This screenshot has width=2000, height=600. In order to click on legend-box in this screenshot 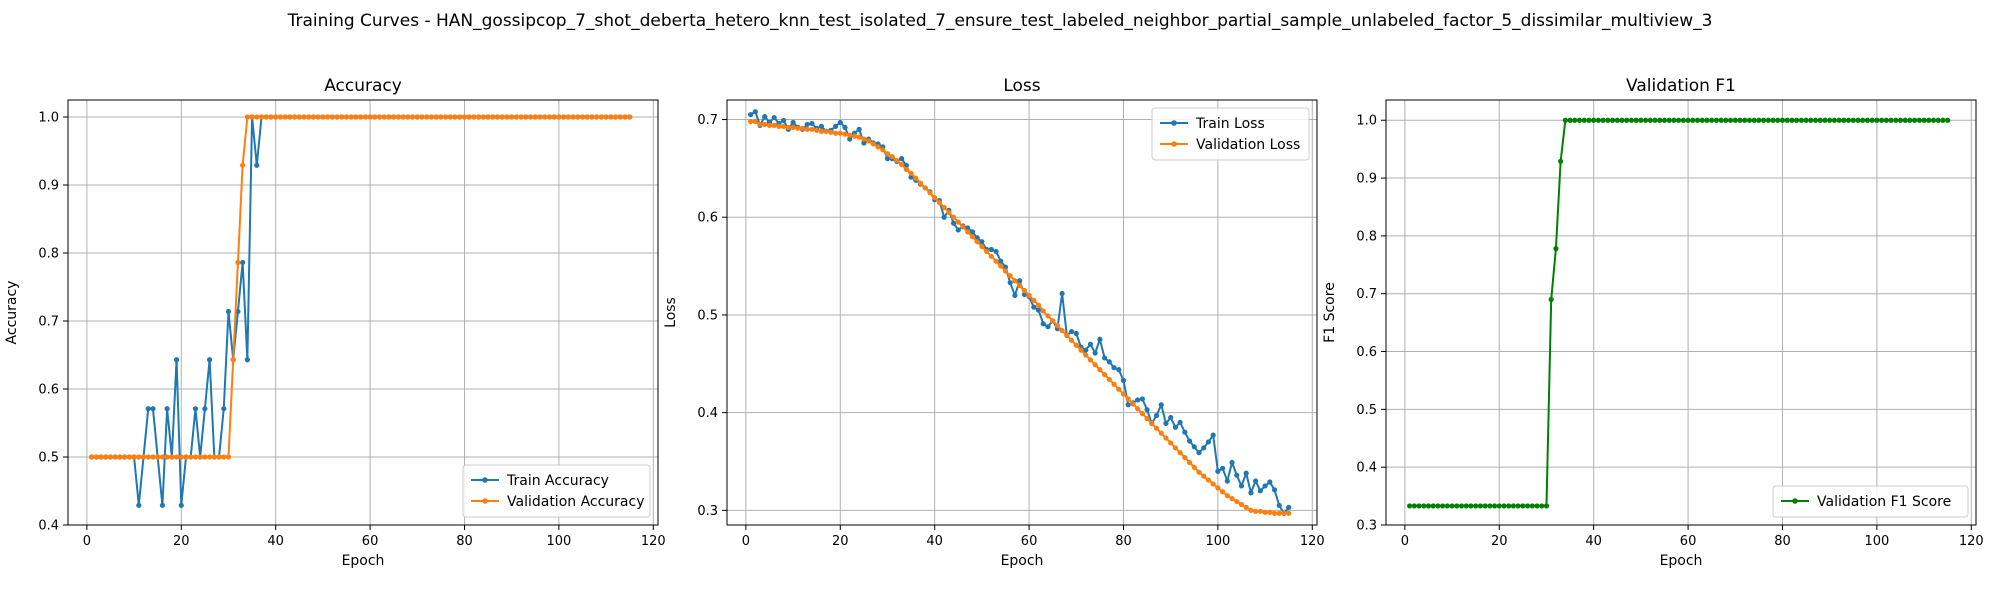, I will do `click(1870, 501)`.